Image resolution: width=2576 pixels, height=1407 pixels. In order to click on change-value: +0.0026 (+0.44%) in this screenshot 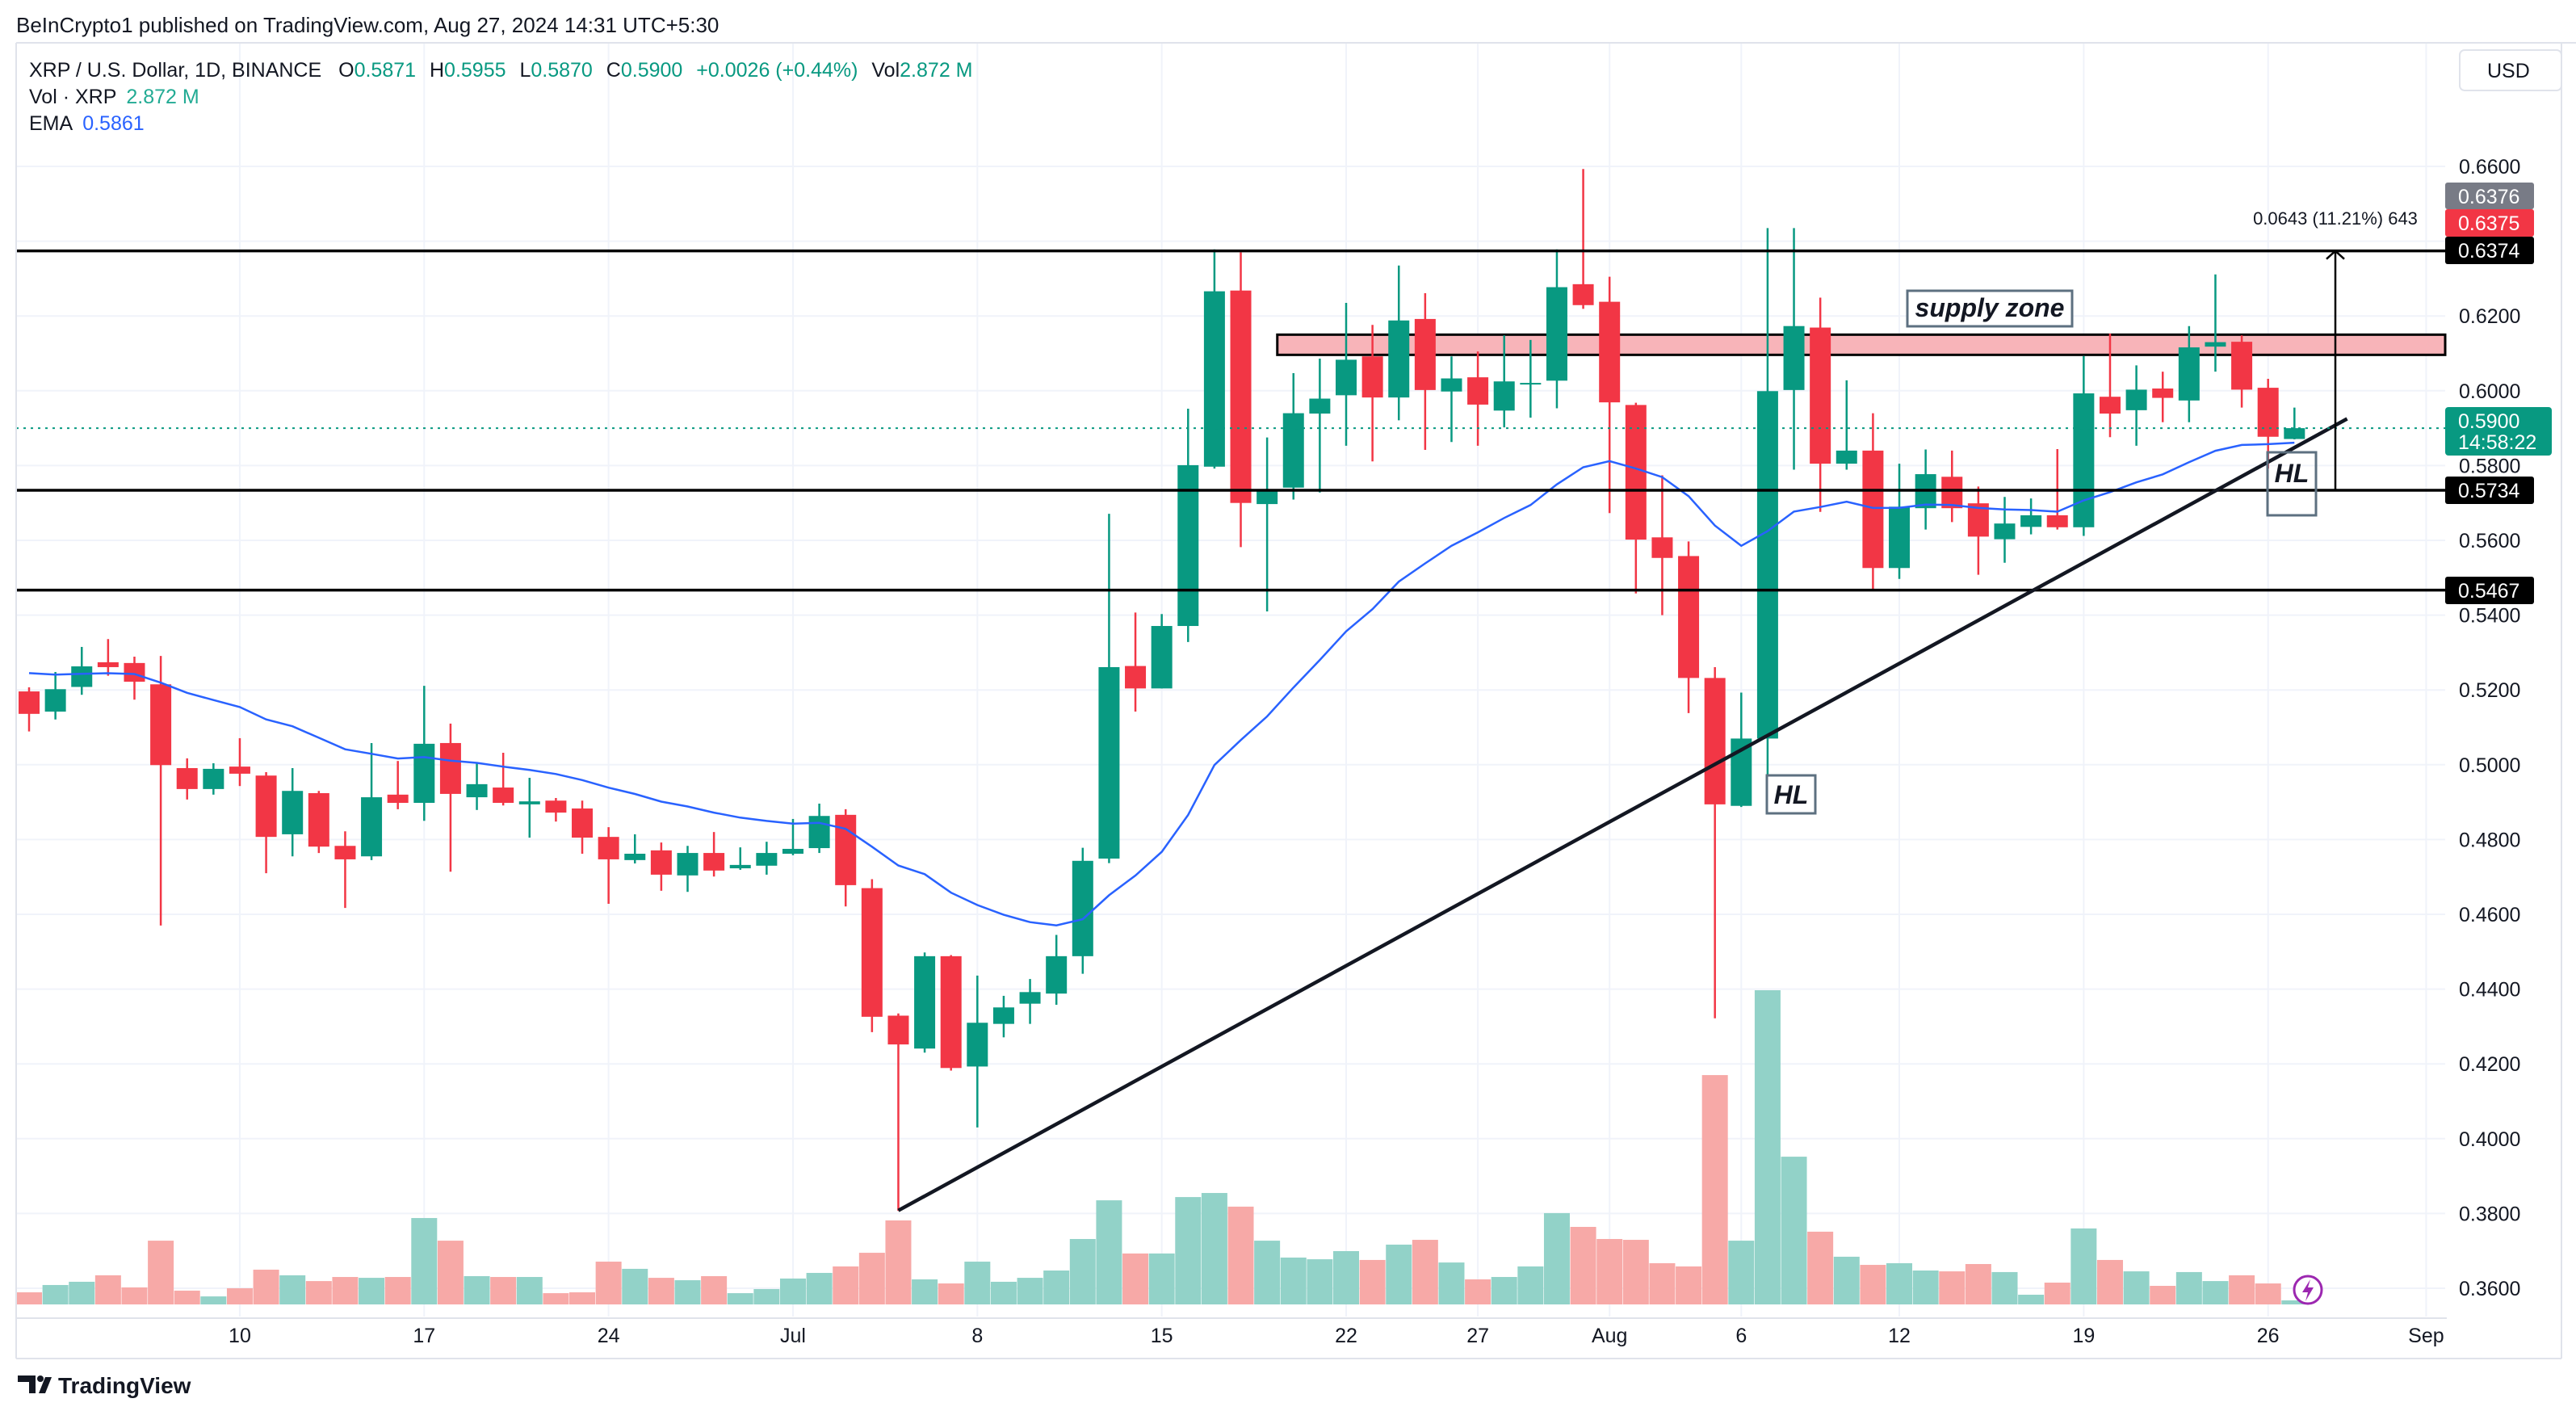, I will do `click(777, 70)`.